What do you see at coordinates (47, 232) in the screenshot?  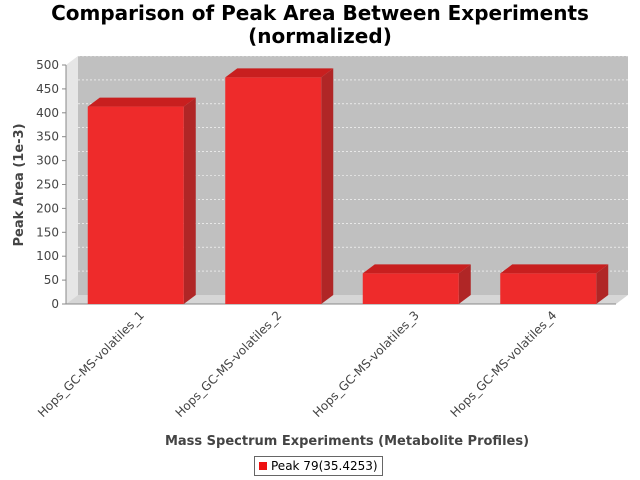 I see `y-tick-label: 150` at bounding box center [47, 232].